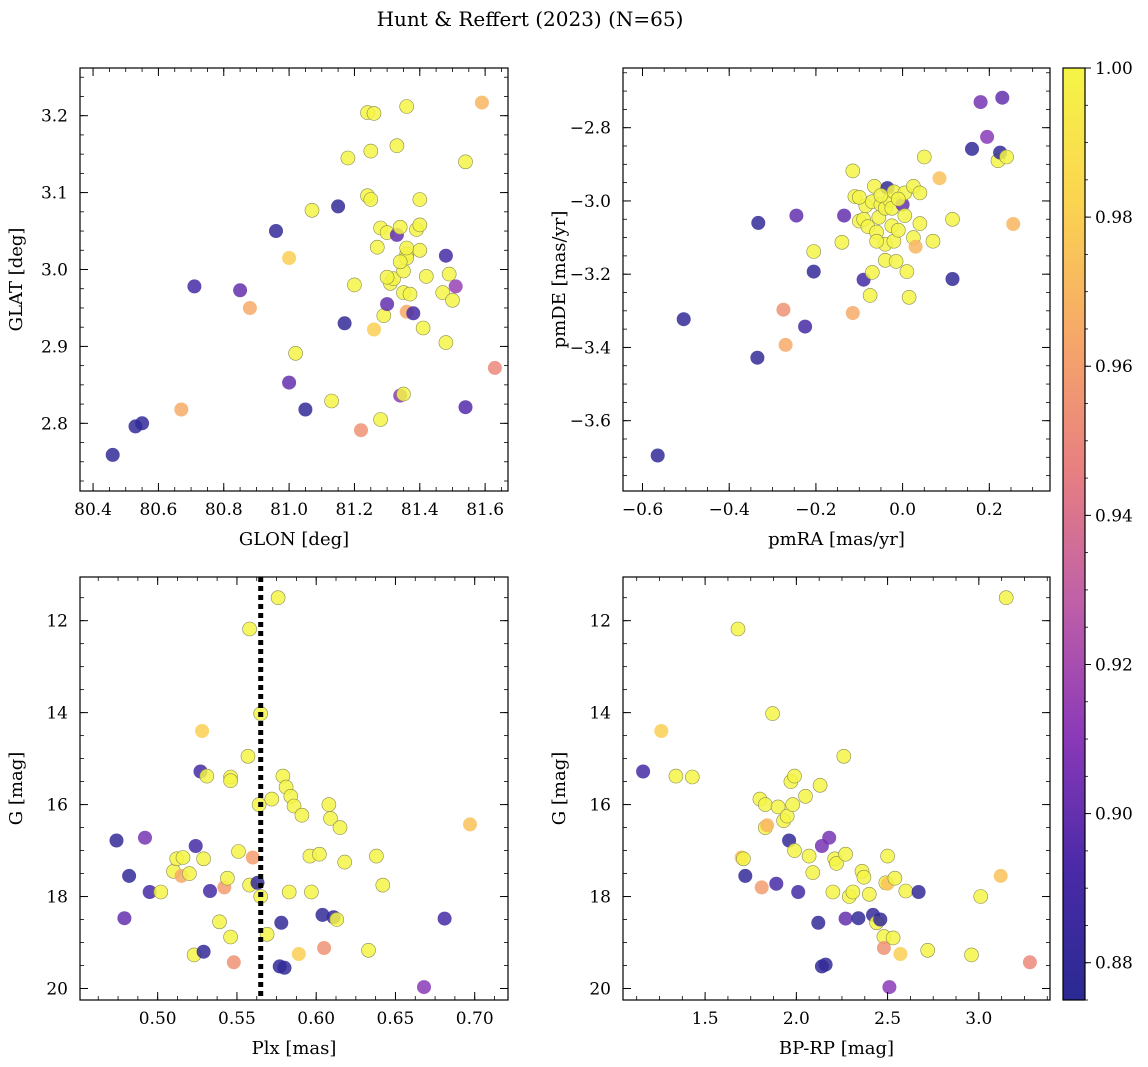 Image resolution: width=1148 pixels, height=1067 pixels. What do you see at coordinates (224, 510) in the screenshot?
I see `x-tick-label: 80.8` at bounding box center [224, 510].